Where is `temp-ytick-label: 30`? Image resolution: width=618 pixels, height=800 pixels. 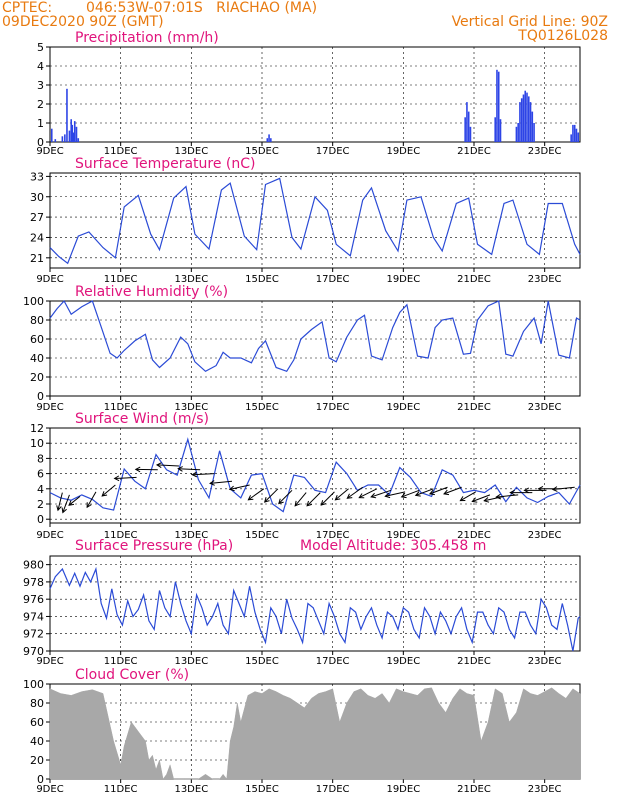 temp-ytick-label: 30 is located at coordinates (37, 197).